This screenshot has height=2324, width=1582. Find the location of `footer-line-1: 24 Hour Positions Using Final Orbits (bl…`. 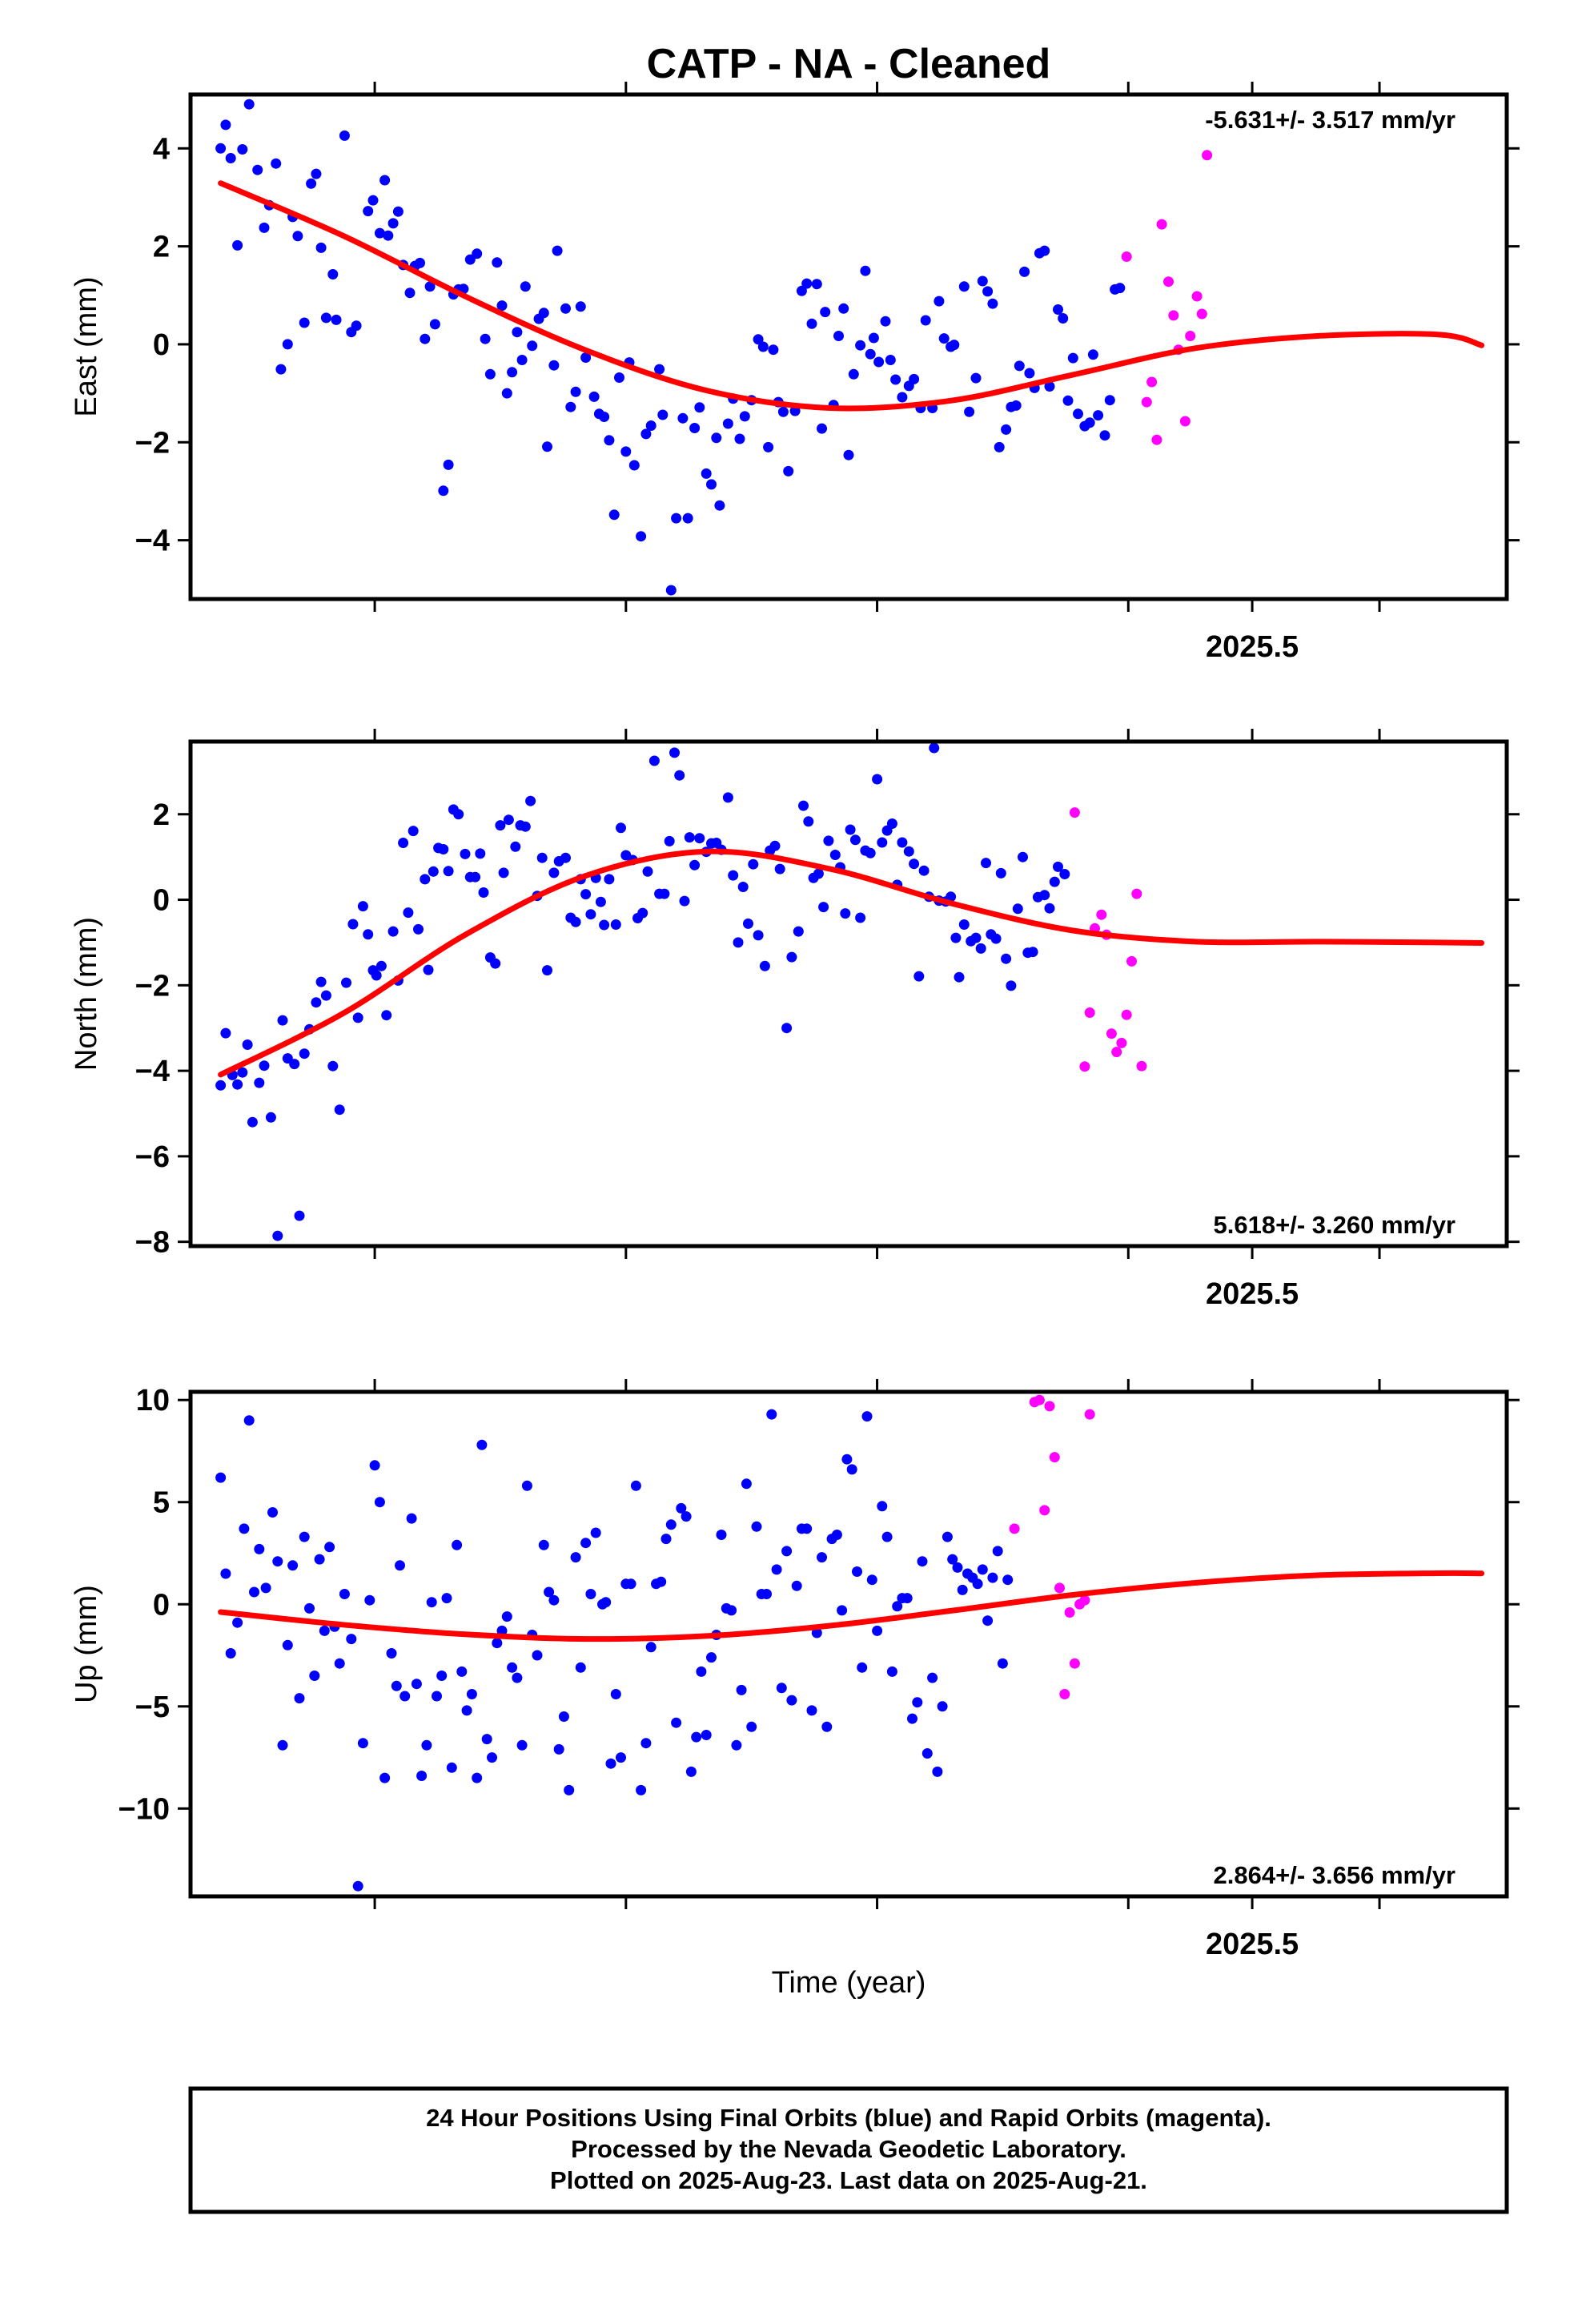

footer-line-1: 24 Hour Positions Using Final Orbits (bl… is located at coordinates (848, 2118).